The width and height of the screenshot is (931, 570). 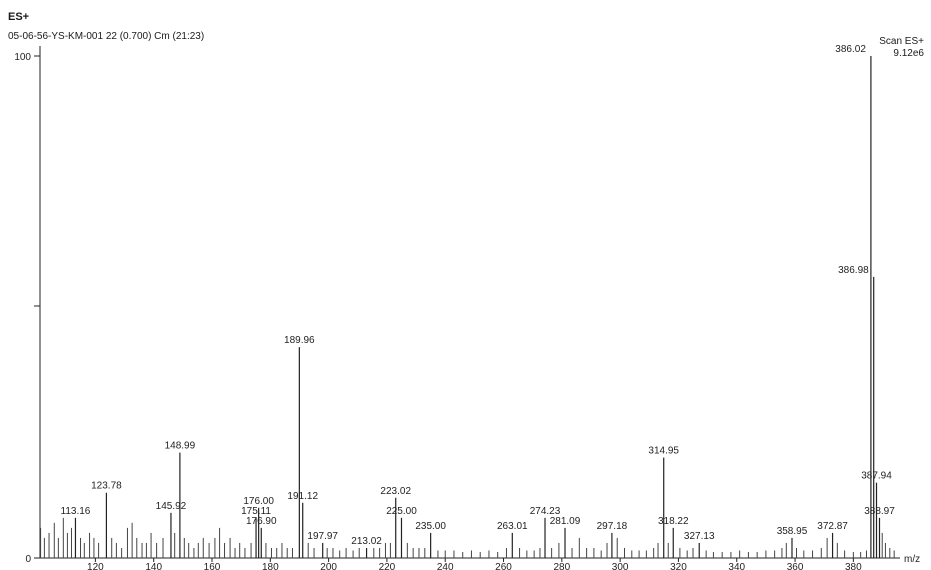 I want to click on peak-label: 191.12, so click(x=302, y=496).